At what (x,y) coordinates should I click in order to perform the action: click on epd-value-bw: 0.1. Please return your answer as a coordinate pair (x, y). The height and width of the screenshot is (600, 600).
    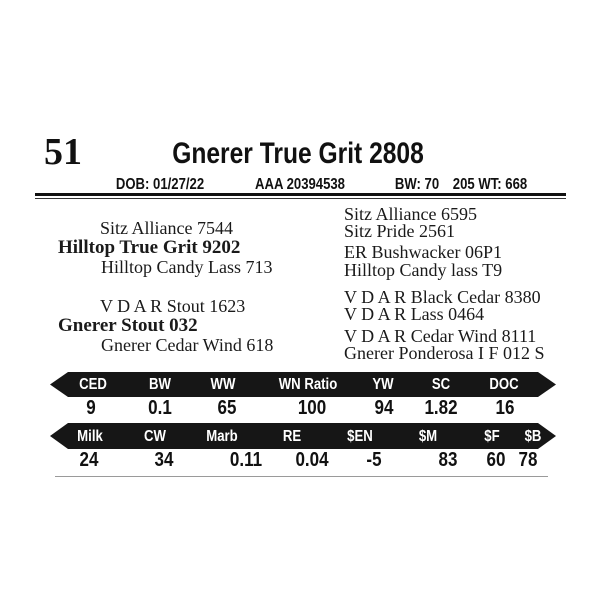
    Looking at the image, I should click on (160, 408).